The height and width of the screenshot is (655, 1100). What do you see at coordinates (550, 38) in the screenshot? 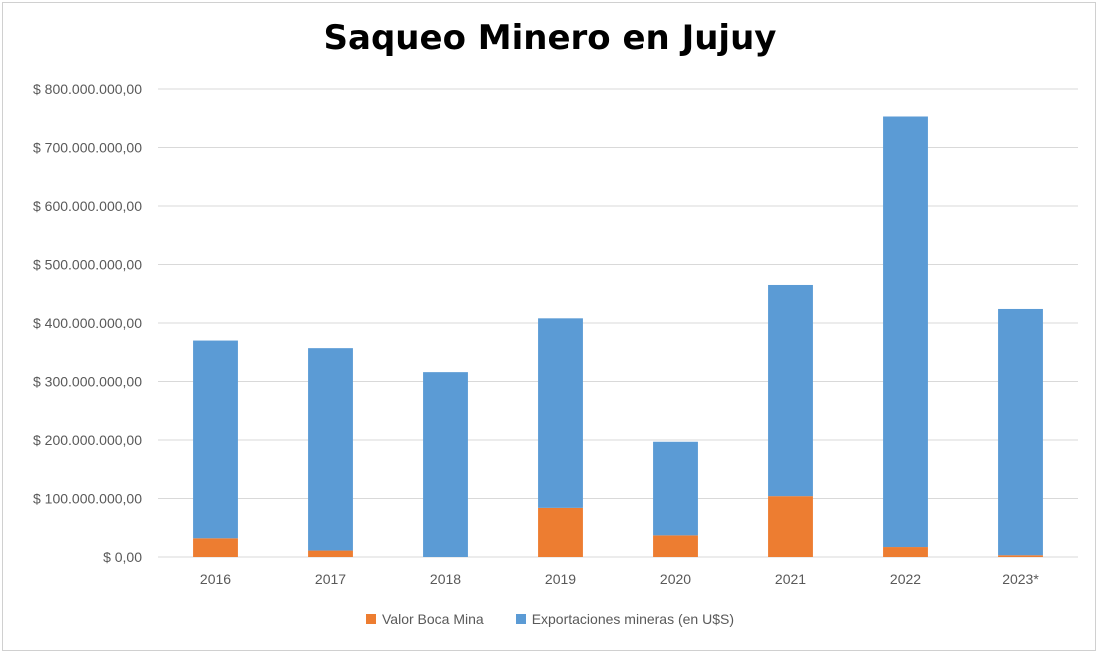
I see `chart-title: Saqueo Minero en Jujuy` at bounding box center [550, 38].